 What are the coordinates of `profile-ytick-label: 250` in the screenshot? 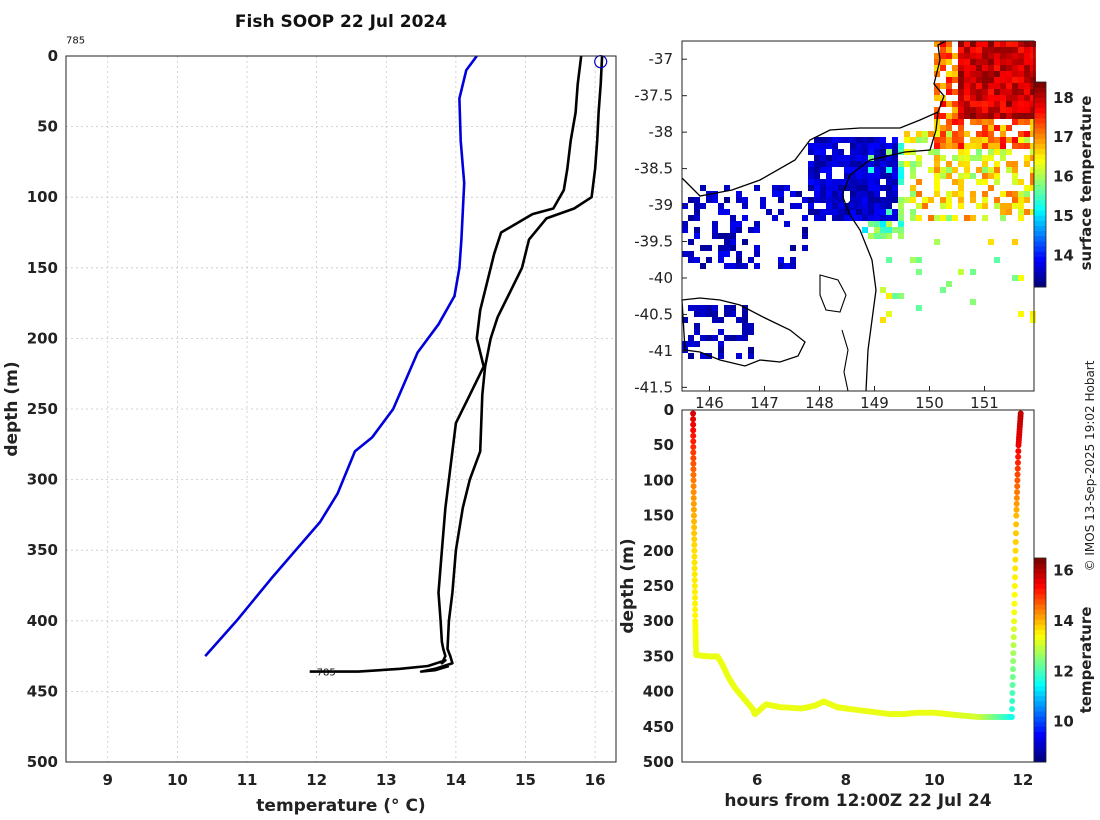 It's located at (42, 409).